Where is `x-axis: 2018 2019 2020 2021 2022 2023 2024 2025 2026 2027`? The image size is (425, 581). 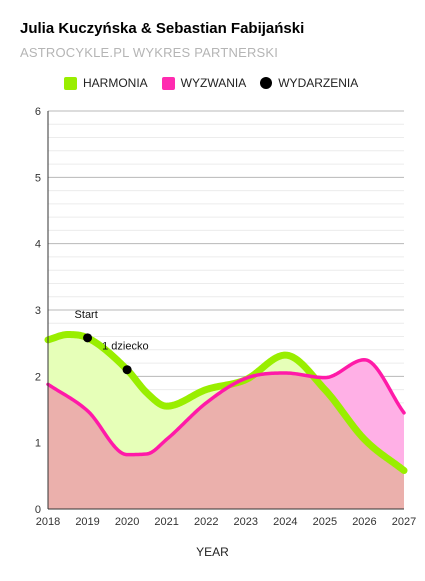 x-axis: 2018 2019 2020 2021 2022 2023 2024 2025 2026 2027 is located at coordinates (226, 518).